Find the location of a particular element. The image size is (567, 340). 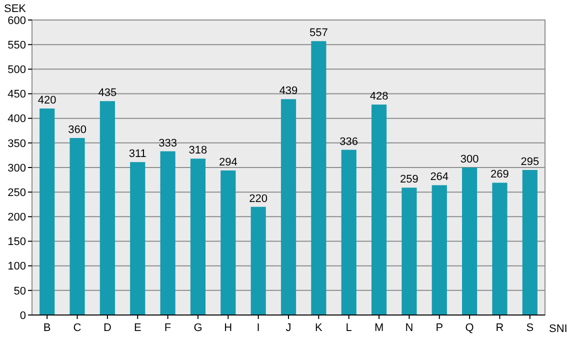

data-label: 420 is located at coordinates (47, 100).